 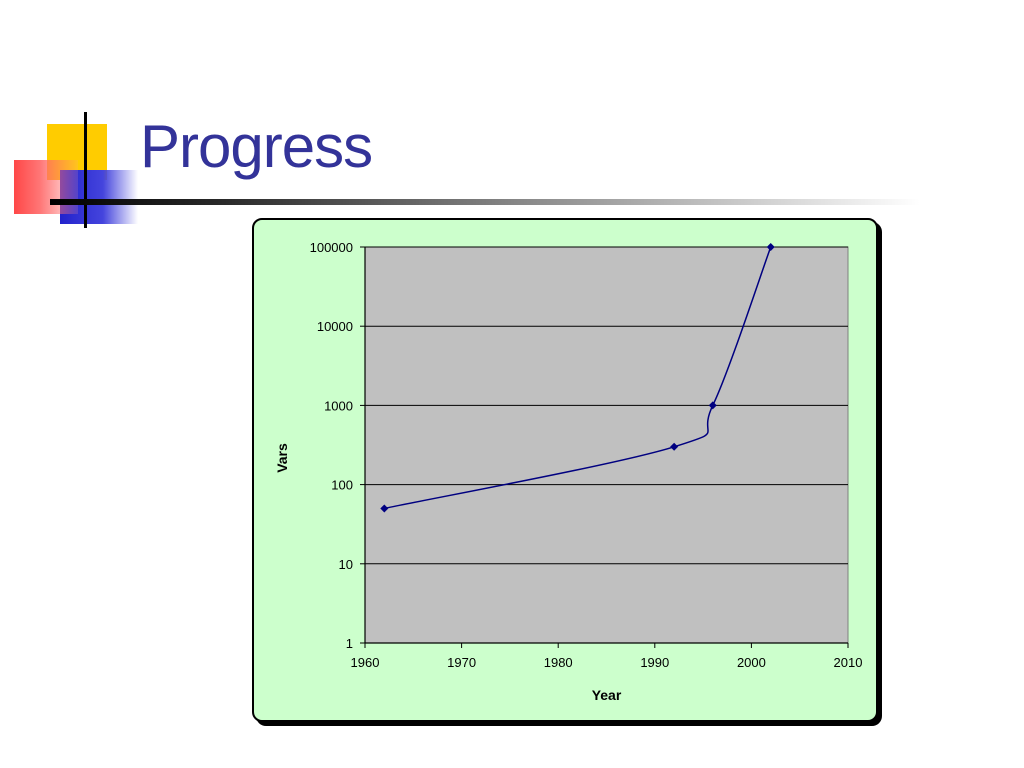 I want to click on x-axis-label: Year, so click(x=607, y=695).